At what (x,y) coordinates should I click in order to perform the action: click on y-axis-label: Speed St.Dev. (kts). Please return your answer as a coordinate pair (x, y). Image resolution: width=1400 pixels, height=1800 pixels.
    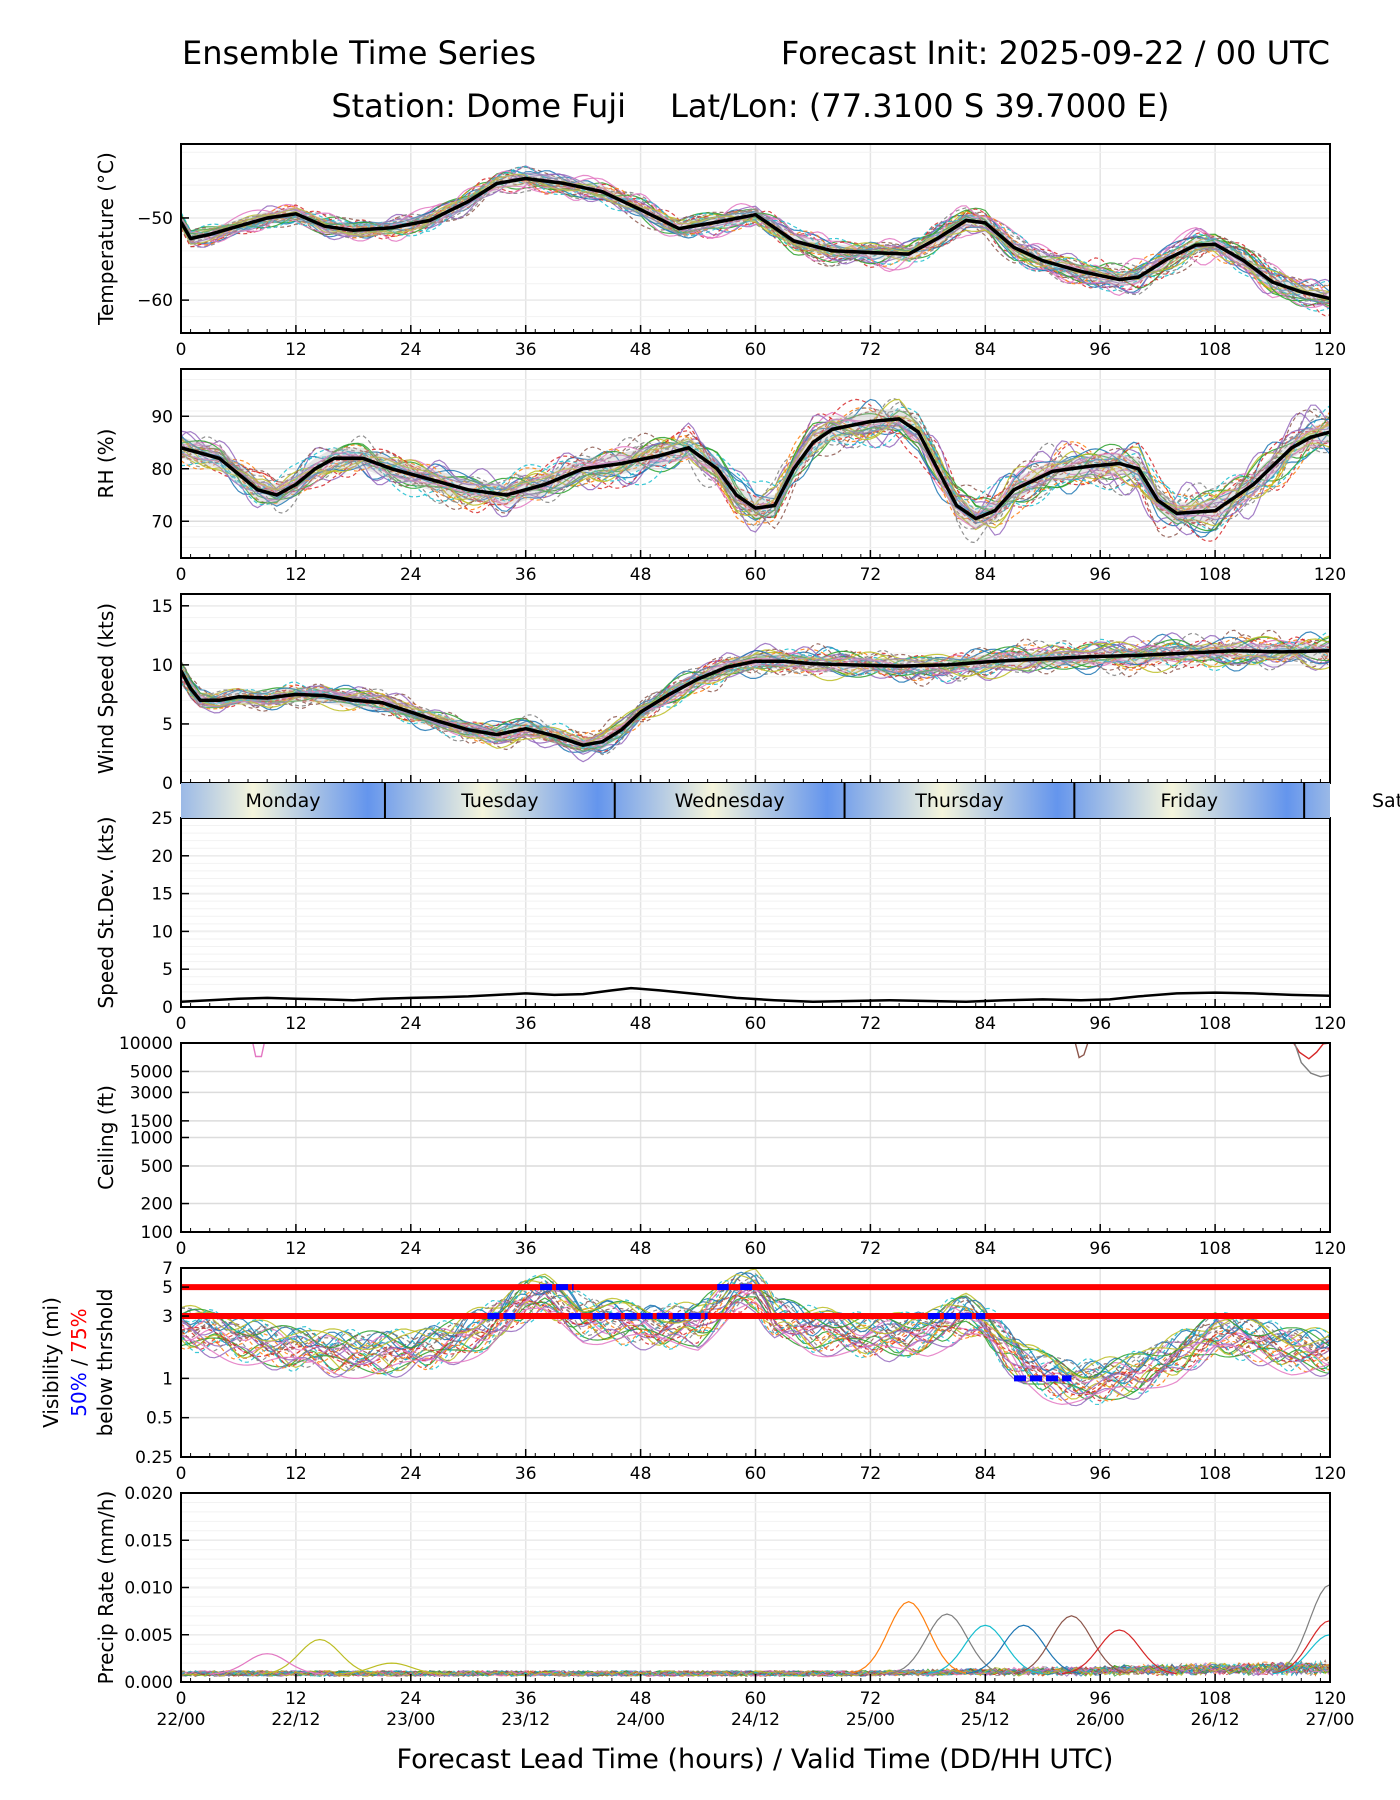
    Looking at the image, I should click on (106, 912).